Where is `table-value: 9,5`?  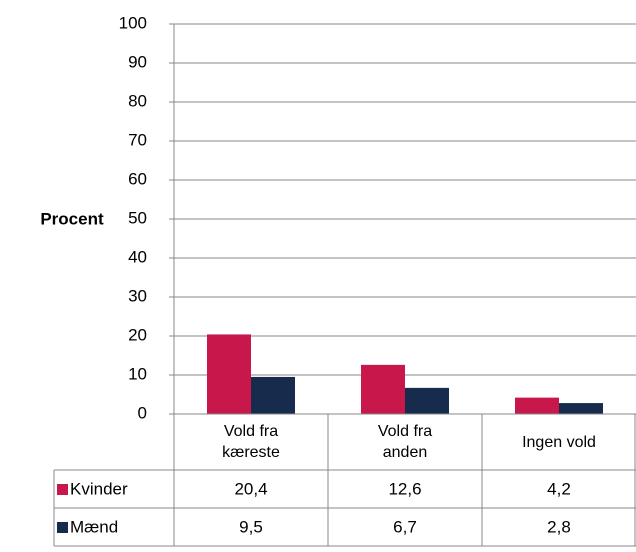 table-value: 9,5 is located at coordinates (251, 526).